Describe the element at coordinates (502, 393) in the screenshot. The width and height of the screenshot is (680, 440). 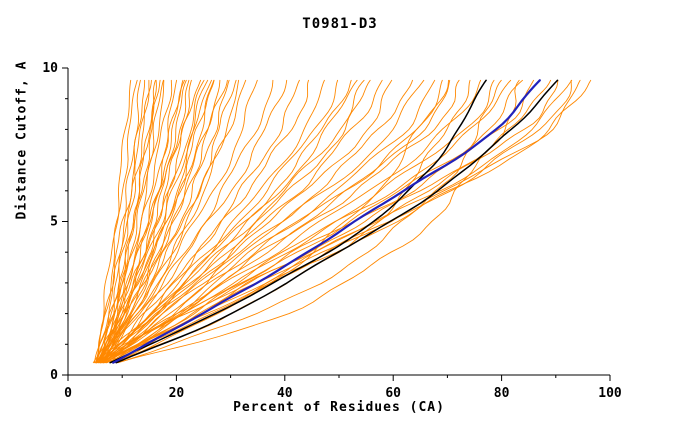
I see `x-tick-label: 80` at that location.